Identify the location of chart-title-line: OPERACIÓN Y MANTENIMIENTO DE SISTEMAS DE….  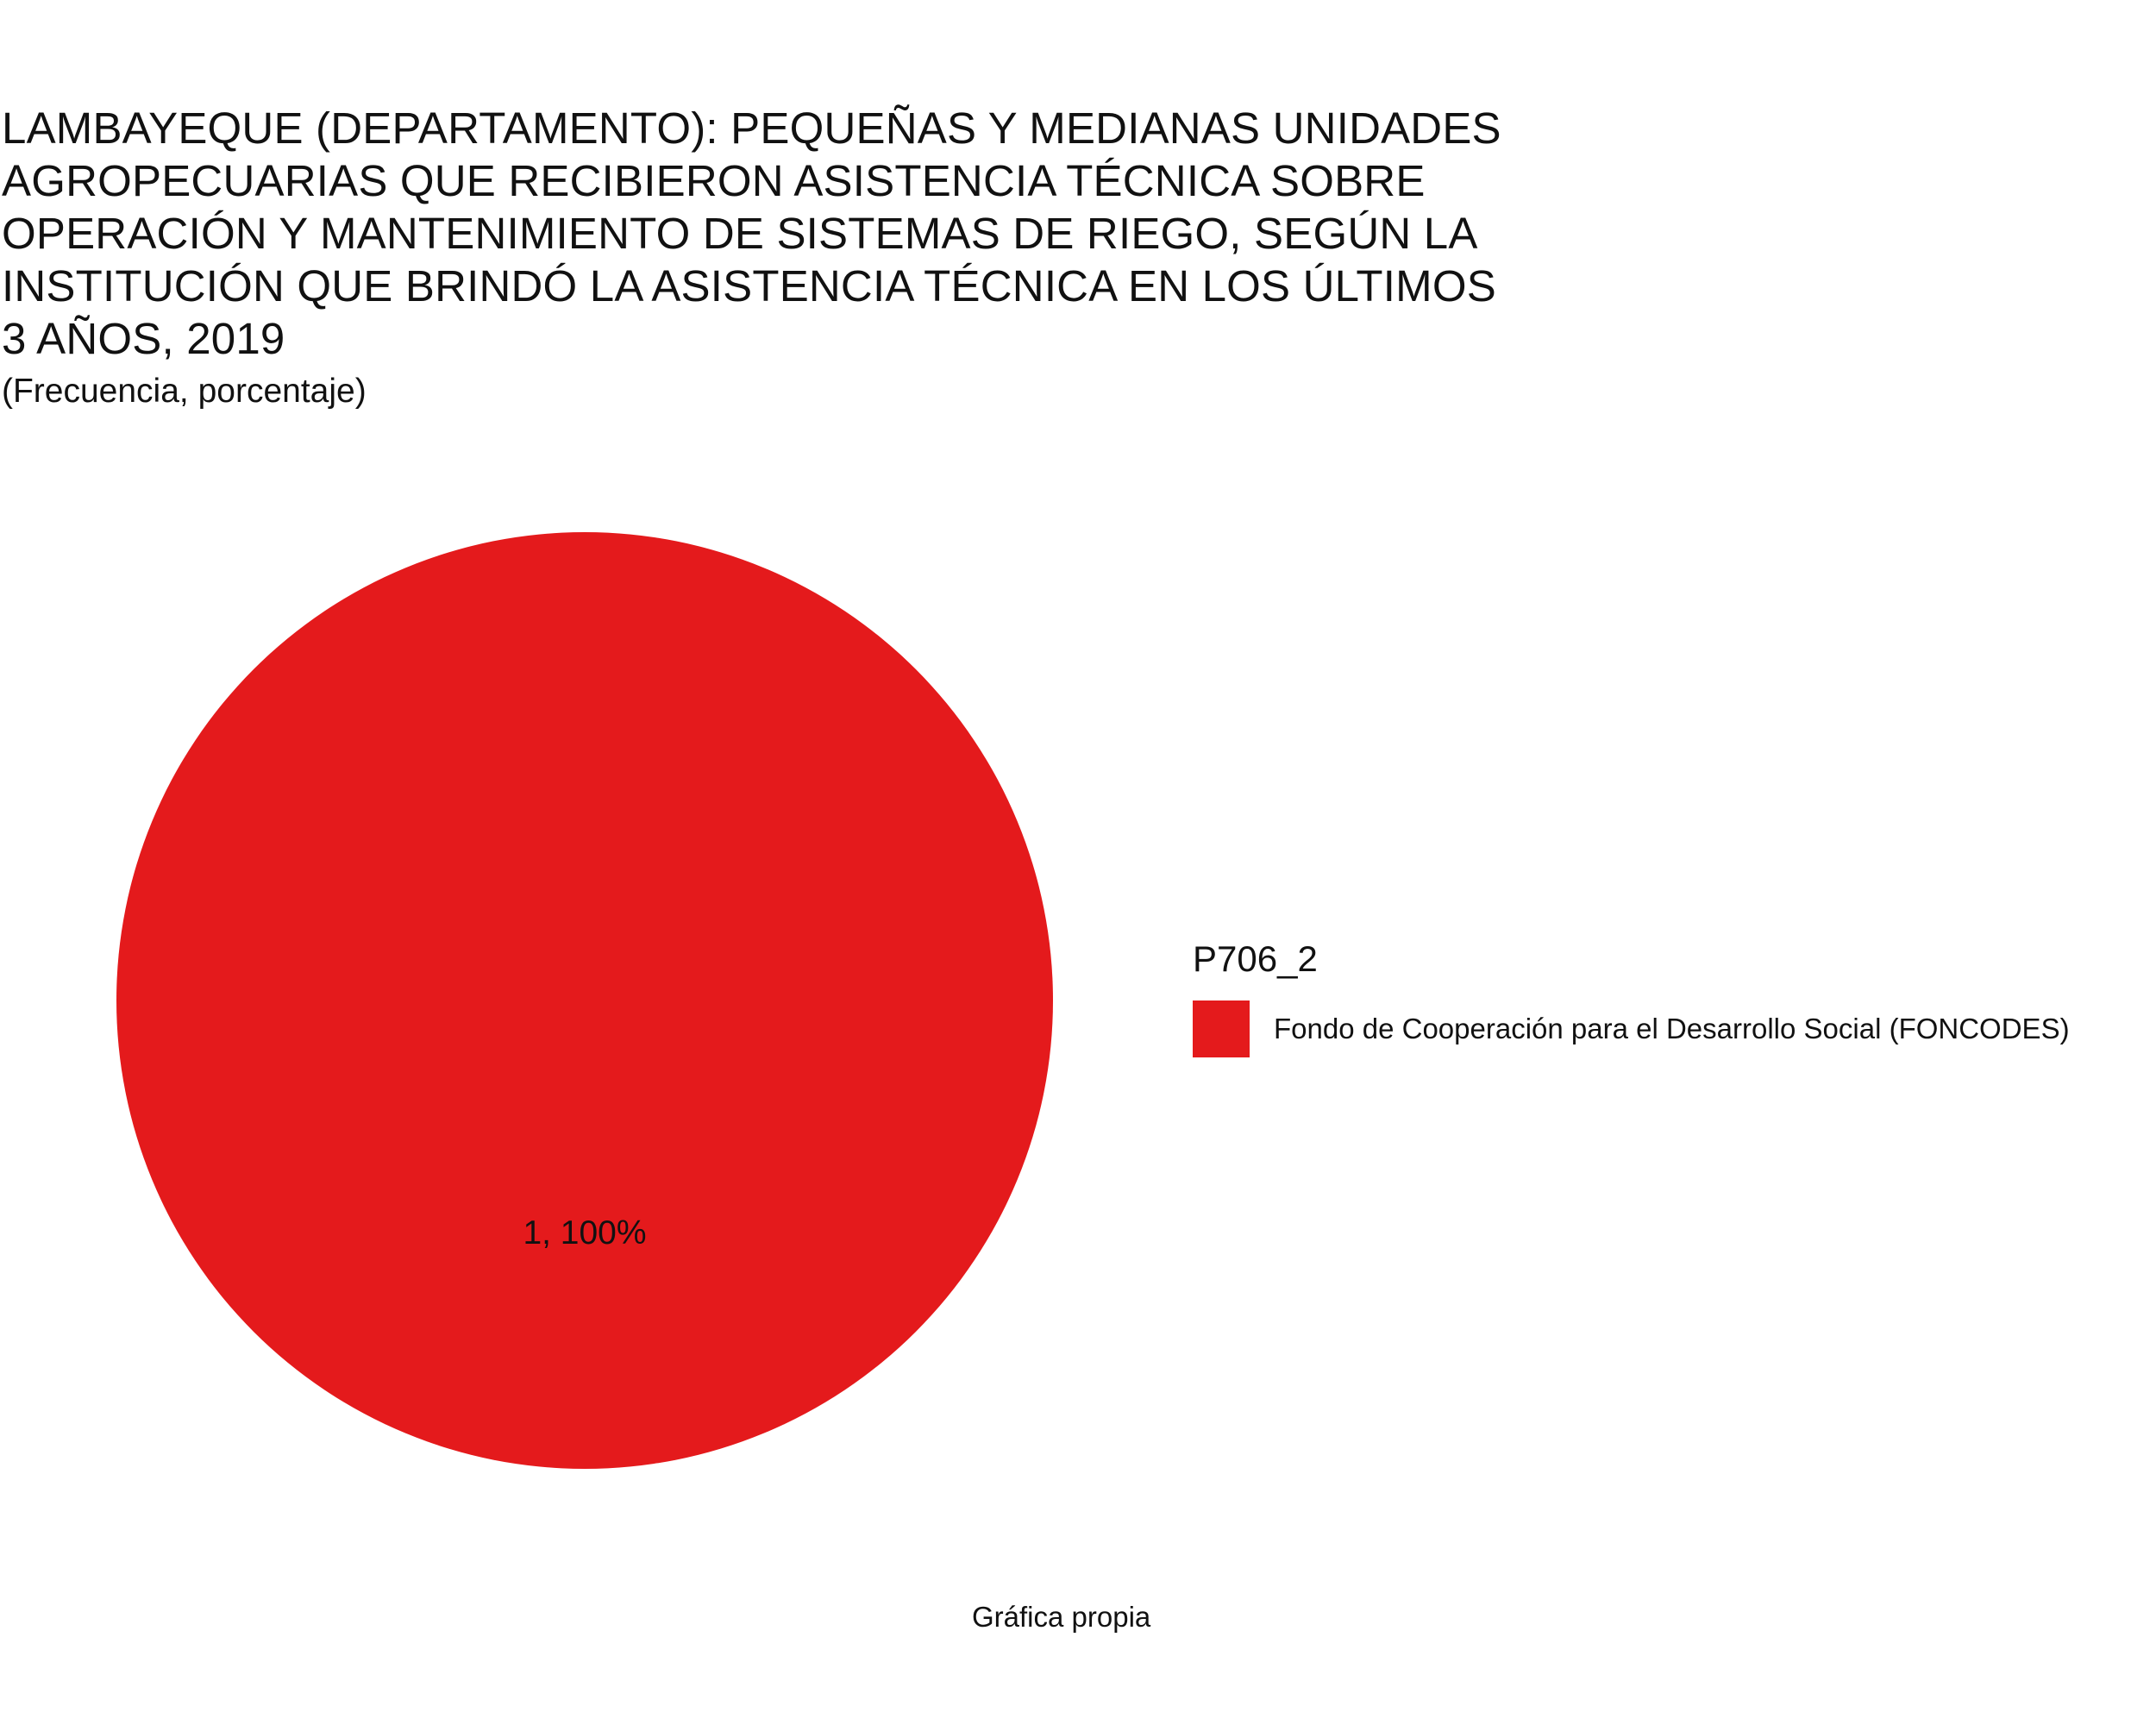
(740, 234).